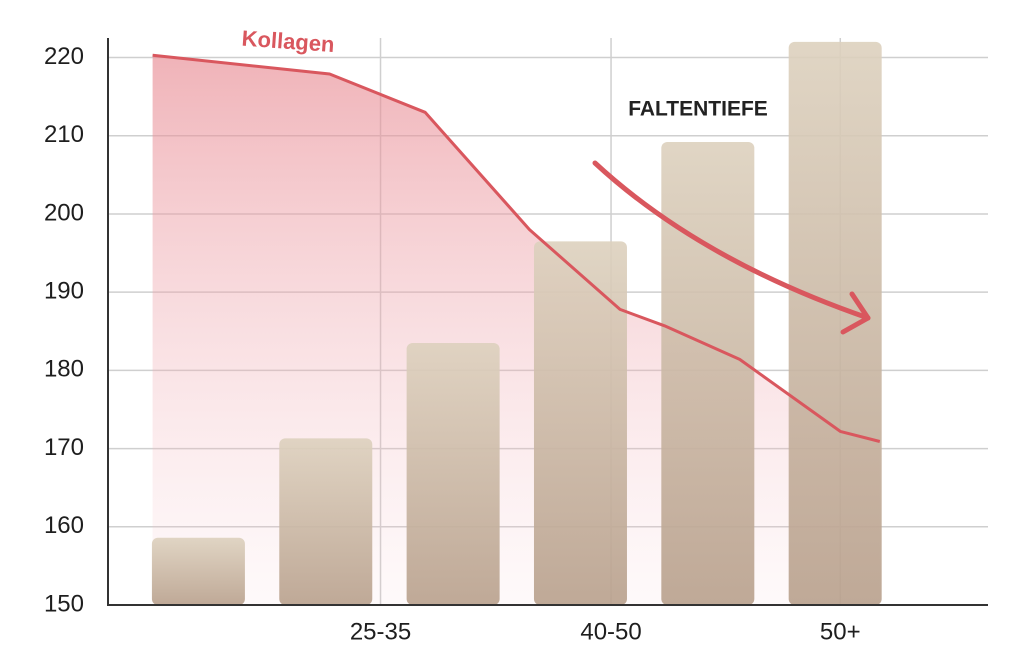 Image resolution: width=1018 pixels, height=664 pixels. Describe the element at coordinates (610, 631) in the screenshot. I see `x-tick-label: 40-50` at that location.